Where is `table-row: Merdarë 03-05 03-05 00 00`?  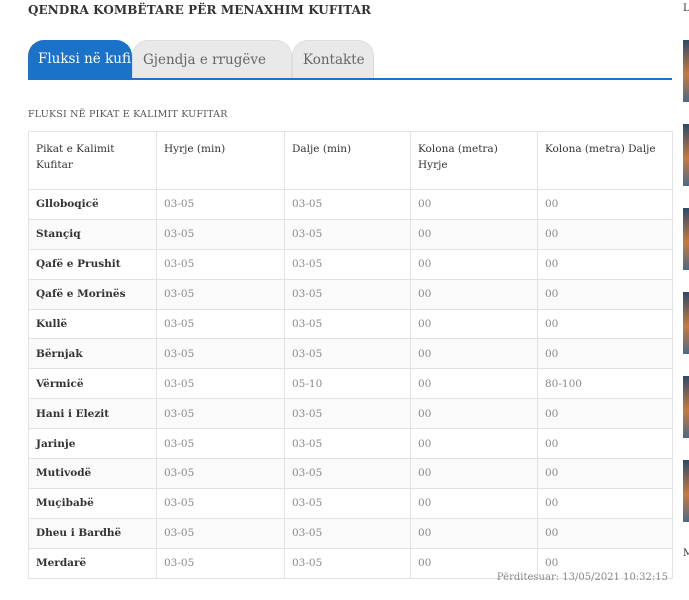 table-row: Merdarë 03-05 03-05 00 00 is located at coordinates (350, 563).